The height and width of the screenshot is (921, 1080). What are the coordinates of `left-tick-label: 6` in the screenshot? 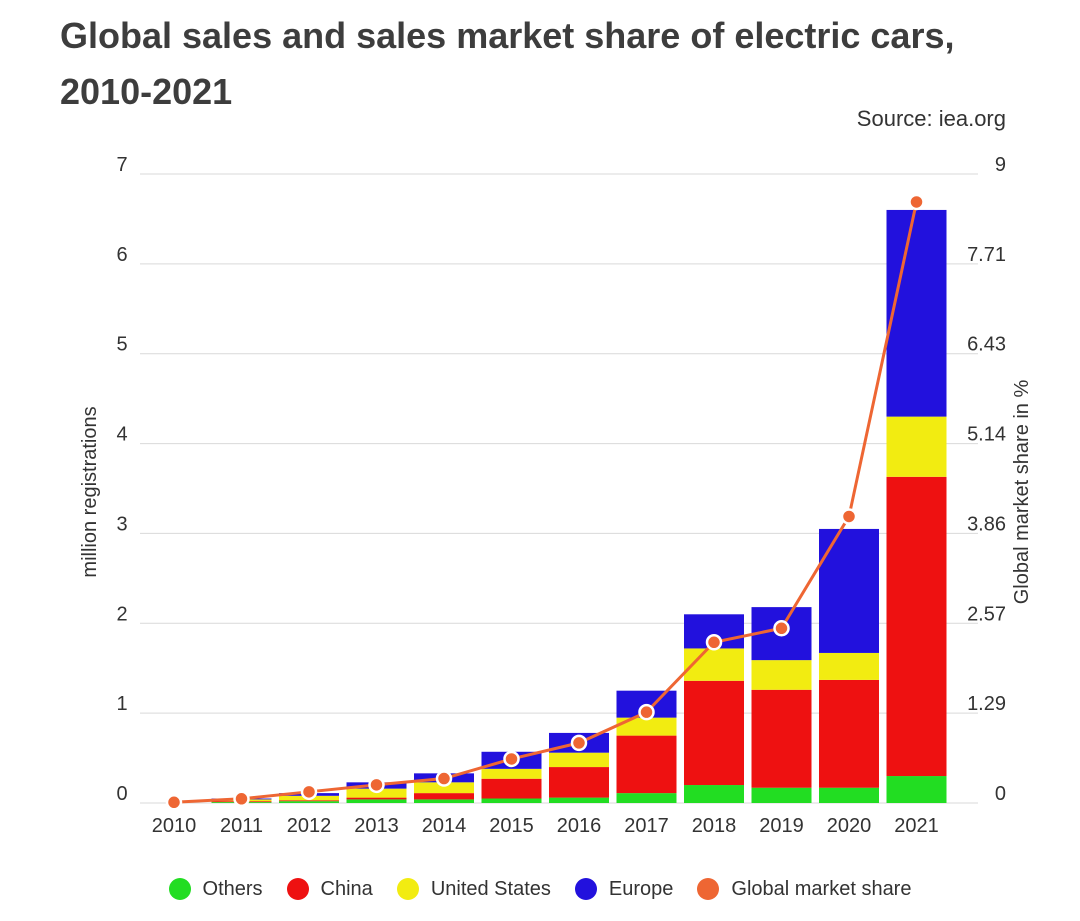 It's located at (121, 255).